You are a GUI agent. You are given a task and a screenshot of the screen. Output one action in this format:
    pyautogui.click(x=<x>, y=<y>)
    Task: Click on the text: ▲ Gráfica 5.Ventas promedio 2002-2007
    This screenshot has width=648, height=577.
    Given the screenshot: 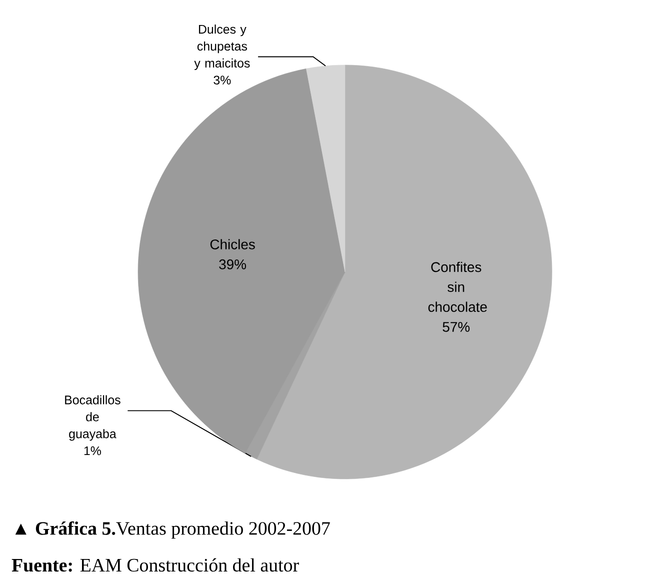 What is the action you would take?
    pyautogui.click(x=172, y=530)
    